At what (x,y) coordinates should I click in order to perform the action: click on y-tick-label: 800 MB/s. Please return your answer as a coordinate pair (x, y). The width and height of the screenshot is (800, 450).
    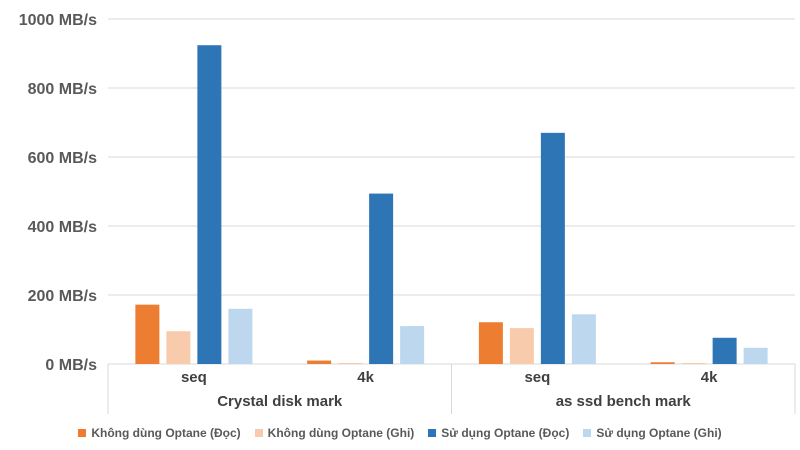
    Looking at the image, I should click on (62, 89).